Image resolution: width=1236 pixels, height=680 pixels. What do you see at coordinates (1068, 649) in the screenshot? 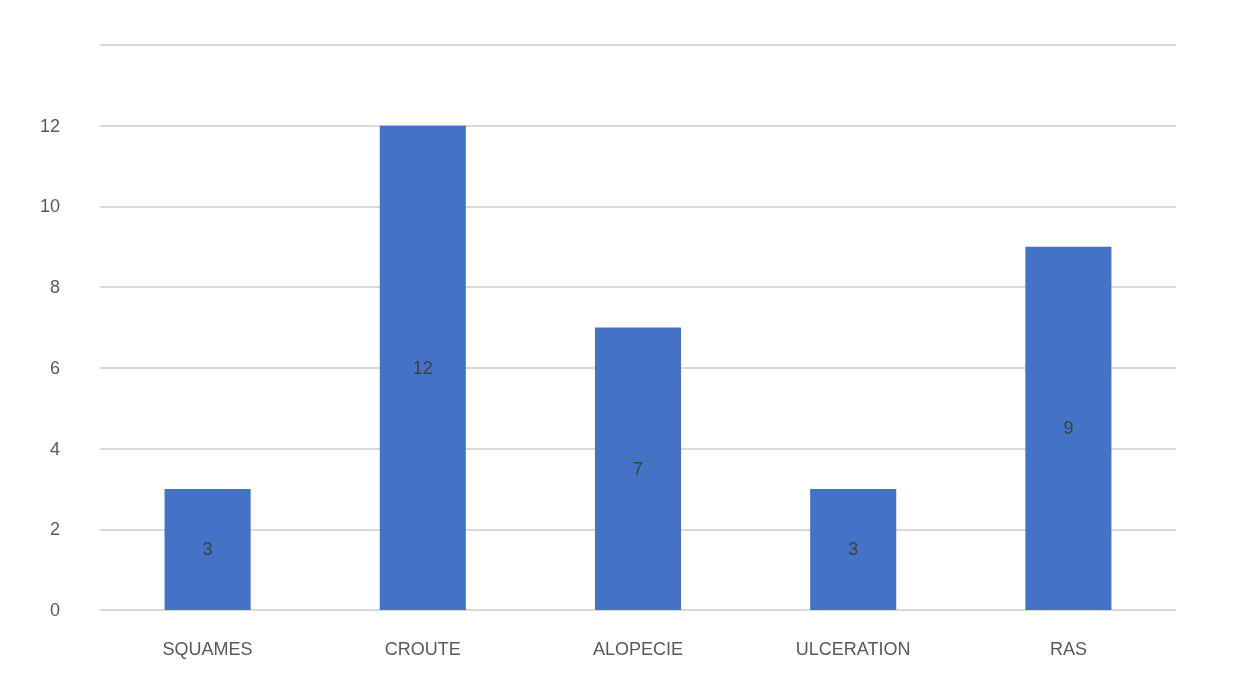
I see `x-tick-label: RAS` at bounding box center [1068, 649].